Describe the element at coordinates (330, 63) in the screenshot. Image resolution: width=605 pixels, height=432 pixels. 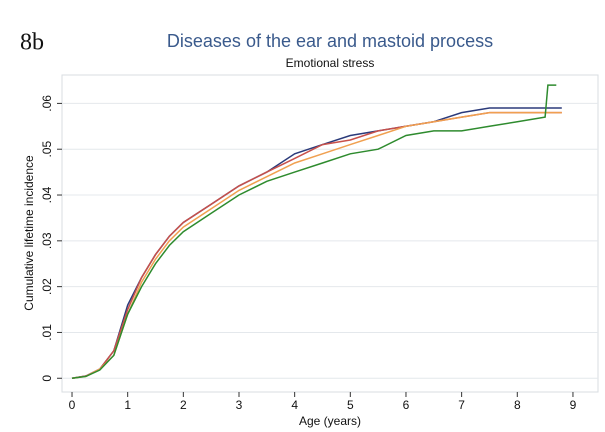
I see `chart-subtitle: Emotional stress` at that location.